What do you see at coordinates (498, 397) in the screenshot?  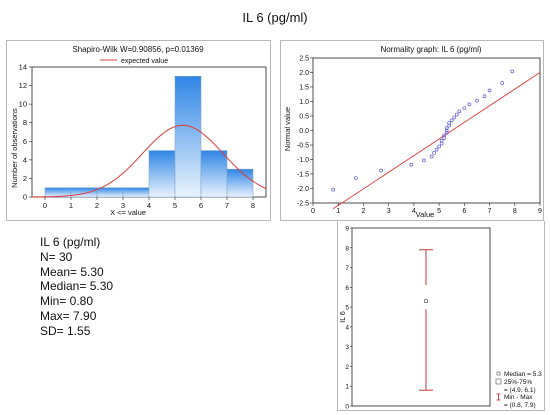 I see `legend-range-swatch` at bounding box center [498, 397].